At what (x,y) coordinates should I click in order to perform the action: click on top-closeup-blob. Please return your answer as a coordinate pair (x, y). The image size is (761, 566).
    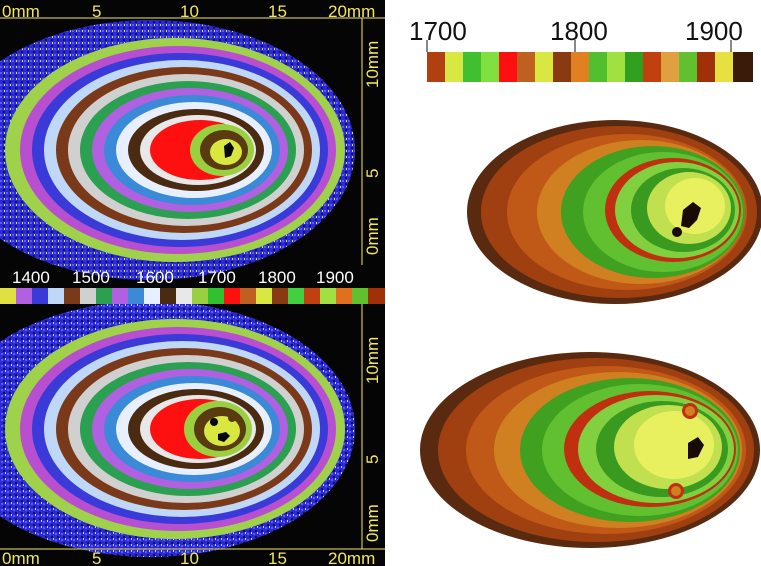
    Looking at the image, I should click on (614, 212).